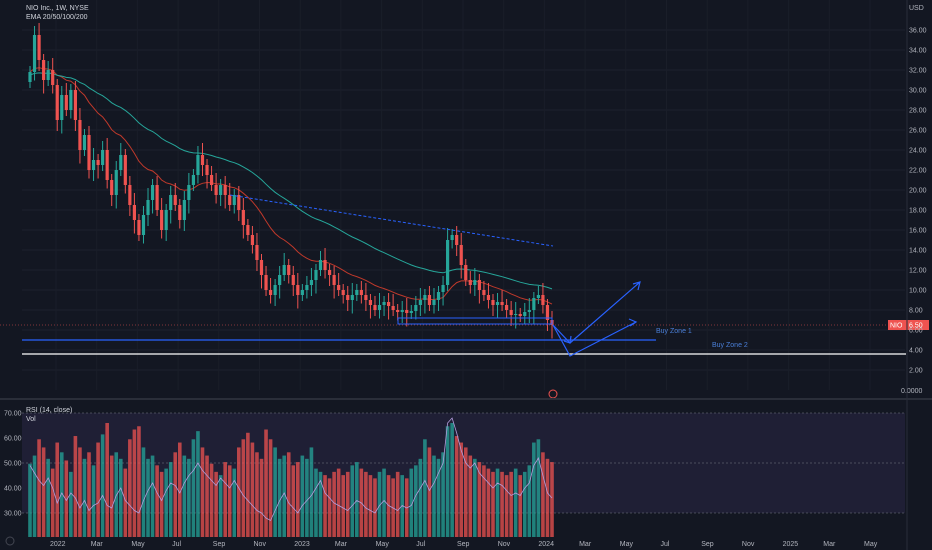  What do you see at coordinates (420, 544) in the screenshot?
I see `time-tick-label: Jul` at bounding box center [420, 544].